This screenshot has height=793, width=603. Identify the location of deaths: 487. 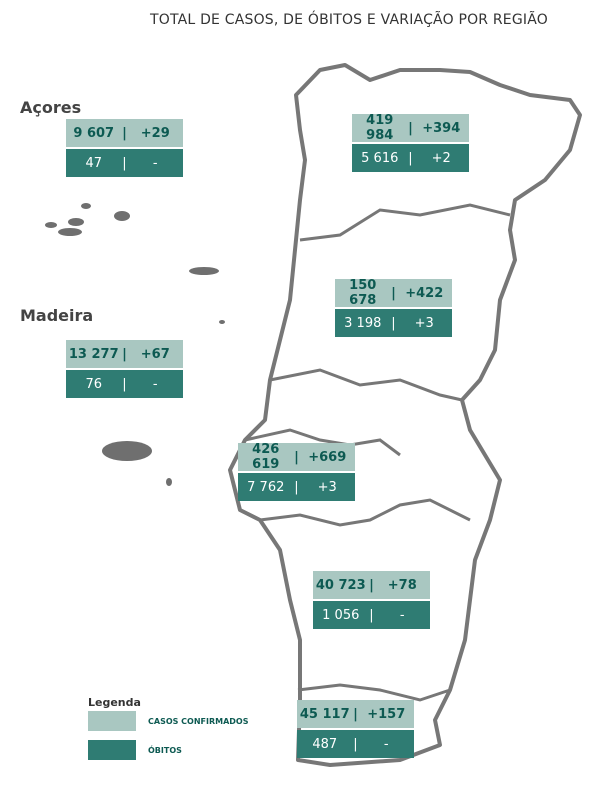
(325, 744).